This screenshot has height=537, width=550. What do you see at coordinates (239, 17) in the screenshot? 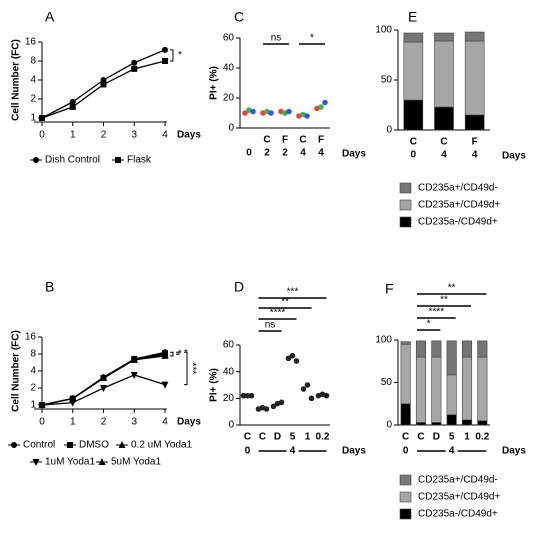
I see `panel-letter: C` at bounding box center [239, 17].